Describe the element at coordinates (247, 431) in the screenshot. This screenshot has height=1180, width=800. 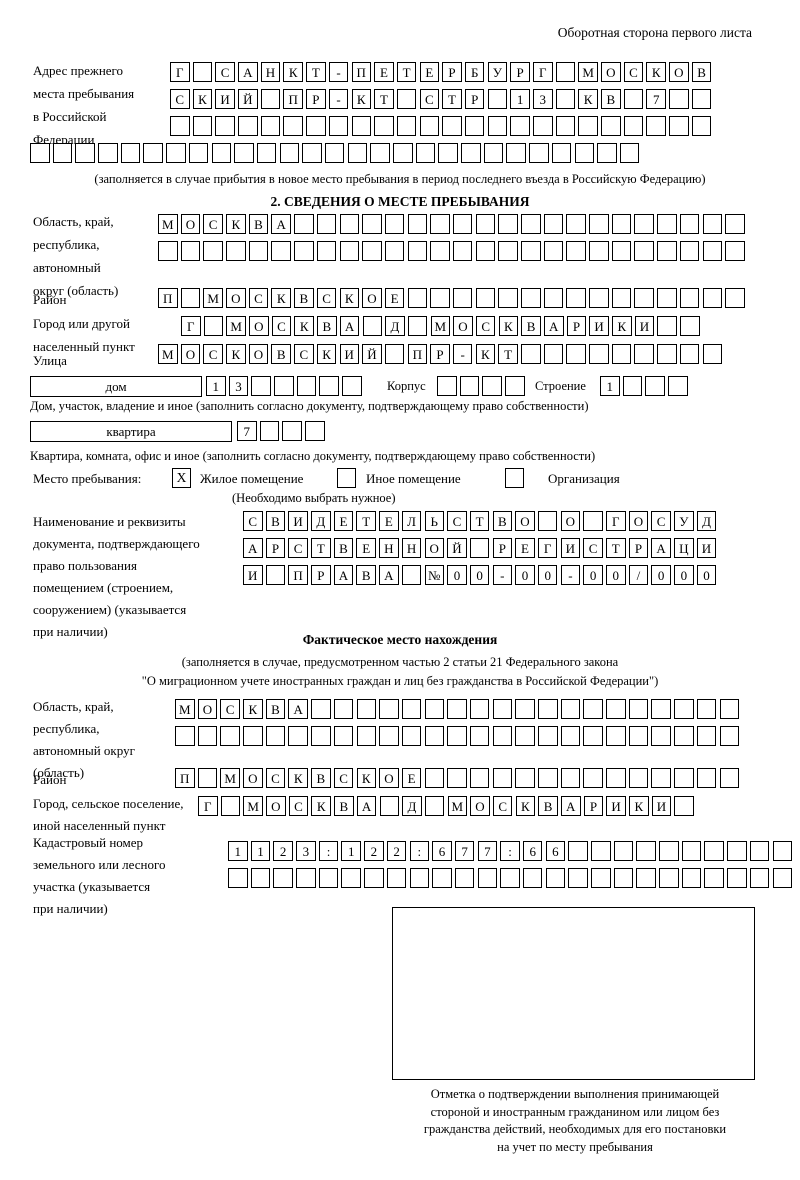
I see `flat-cell-1: 7` at that location.